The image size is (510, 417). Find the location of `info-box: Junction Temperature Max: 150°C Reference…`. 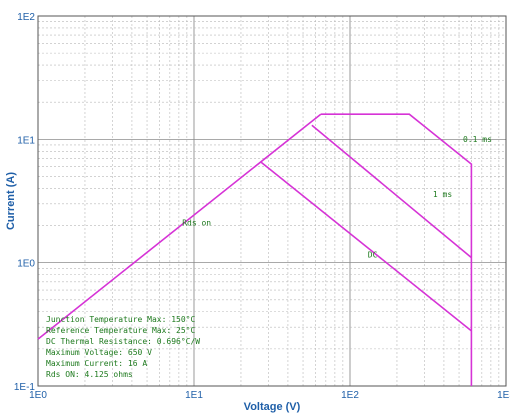

info-box: Junction Temperature Max: 150°C Reference… is located at coordinates (123, 347).